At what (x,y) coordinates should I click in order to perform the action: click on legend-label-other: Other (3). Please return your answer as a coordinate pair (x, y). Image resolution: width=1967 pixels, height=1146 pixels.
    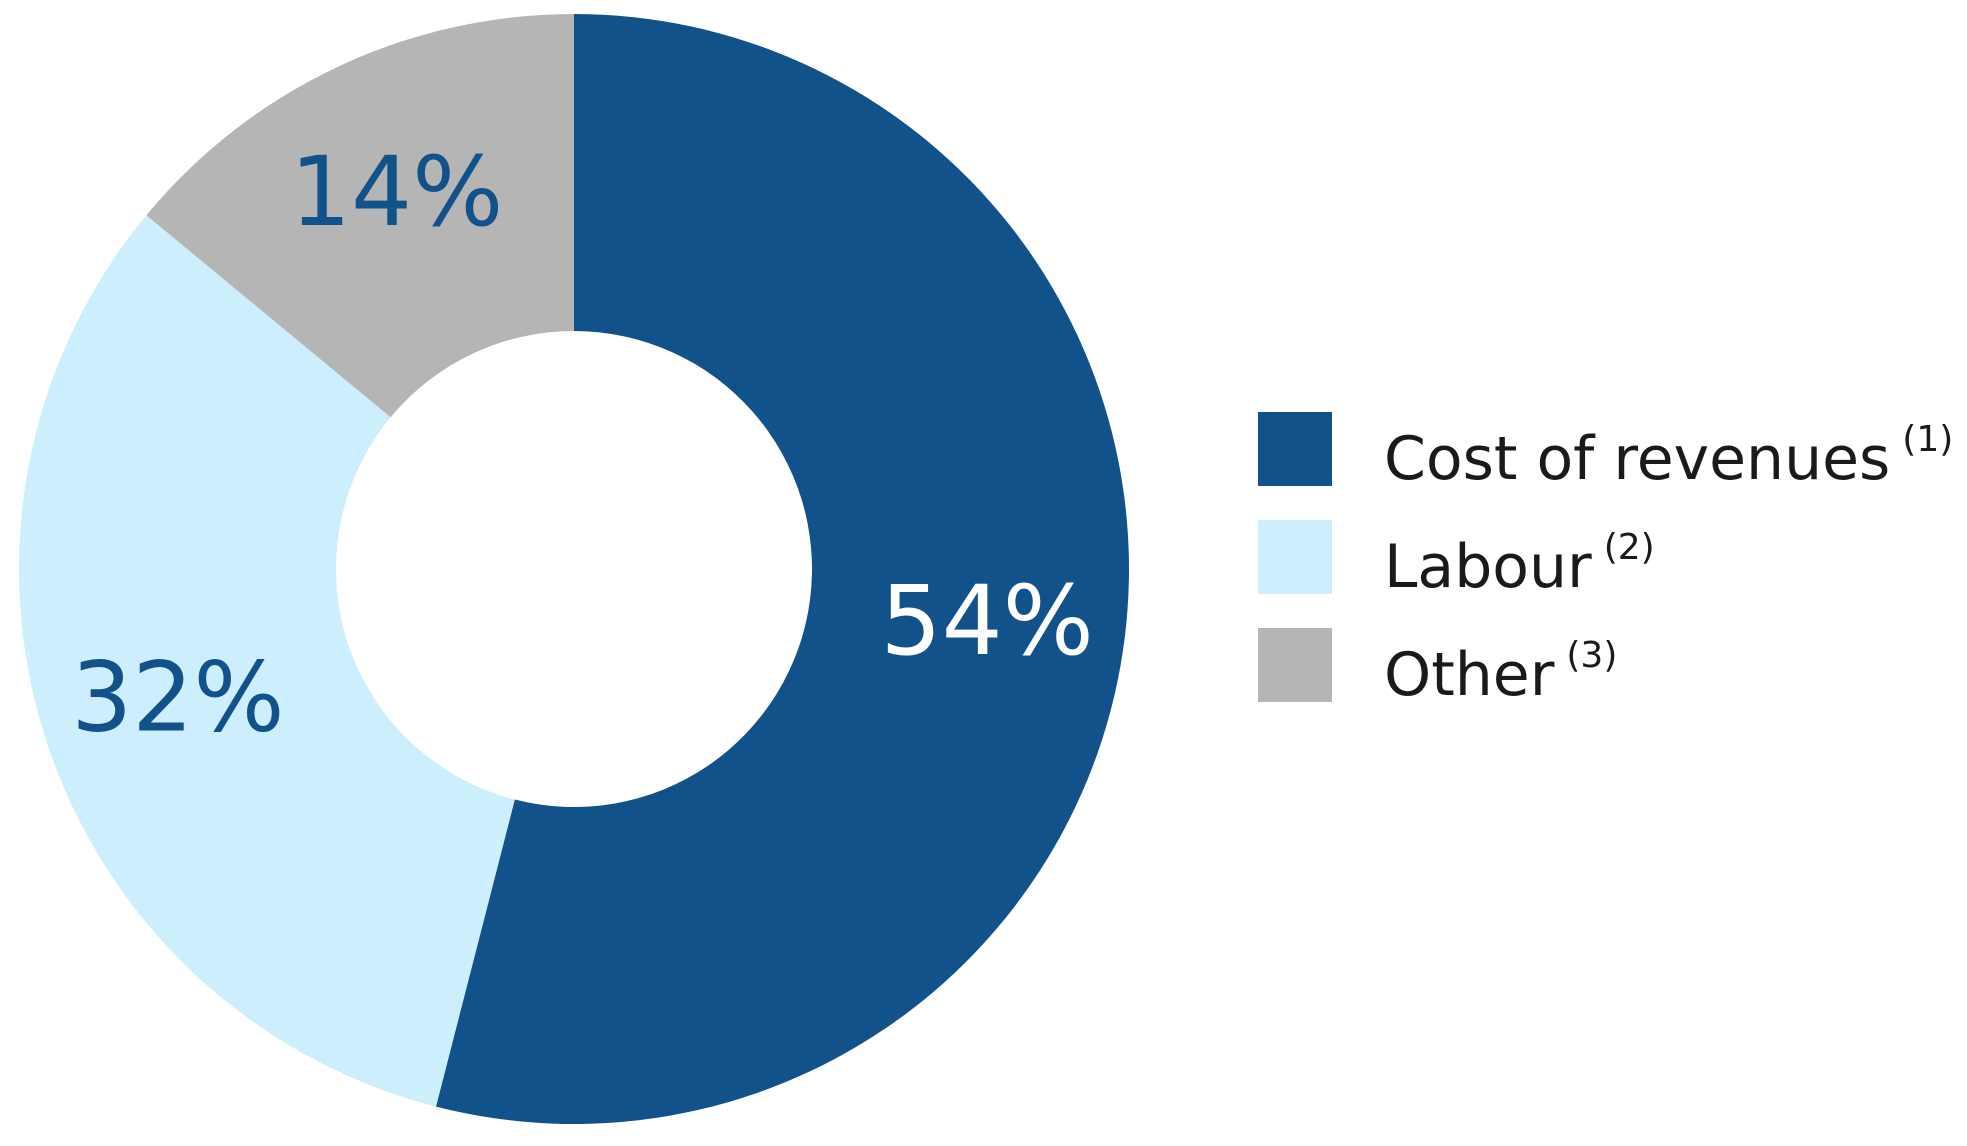
    Looking at the image, I should click on (1500, 665).